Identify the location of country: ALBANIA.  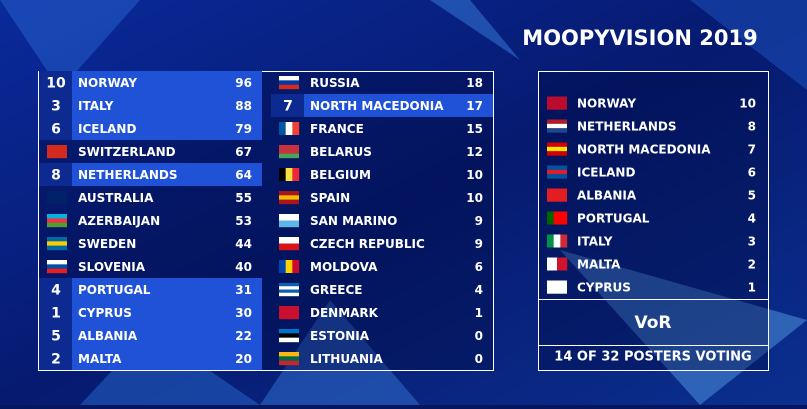
(108, 336).